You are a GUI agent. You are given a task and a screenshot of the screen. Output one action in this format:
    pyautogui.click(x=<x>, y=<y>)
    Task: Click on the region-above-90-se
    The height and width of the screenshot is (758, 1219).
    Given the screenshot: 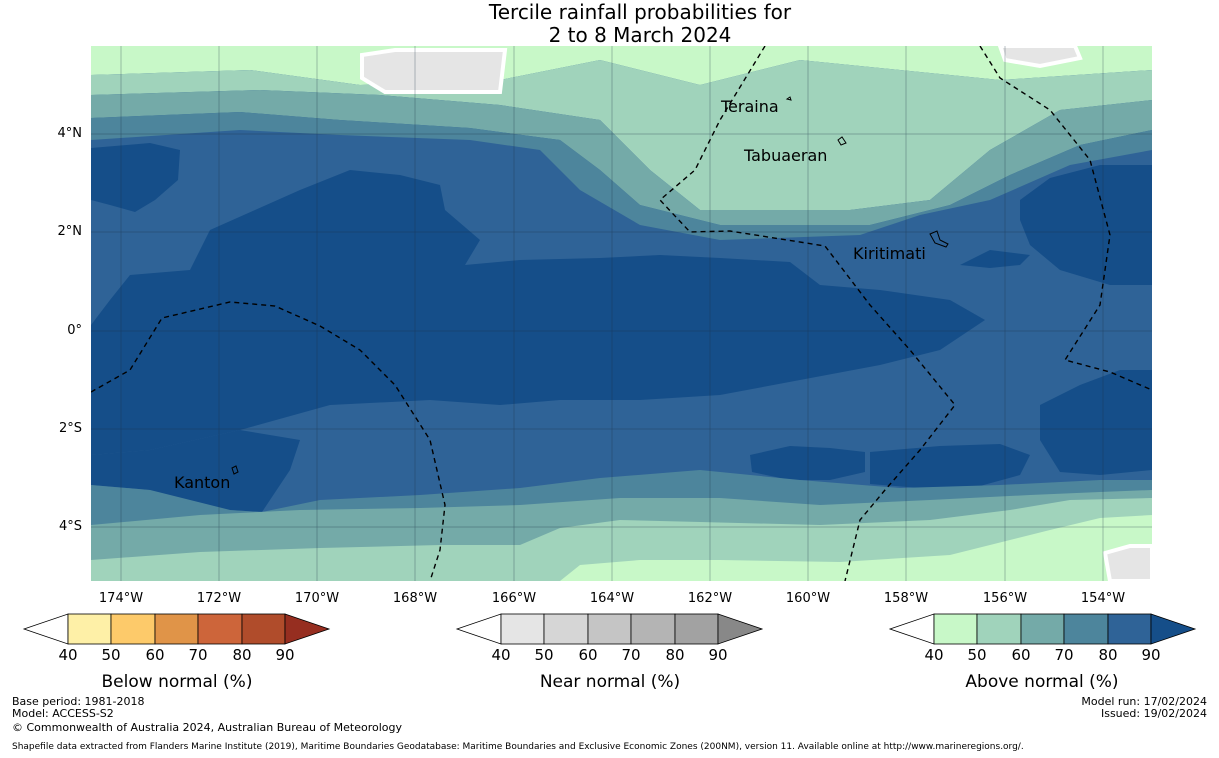 What is the action you would take?
    pyautogui.click(x=1096, y=422)
    